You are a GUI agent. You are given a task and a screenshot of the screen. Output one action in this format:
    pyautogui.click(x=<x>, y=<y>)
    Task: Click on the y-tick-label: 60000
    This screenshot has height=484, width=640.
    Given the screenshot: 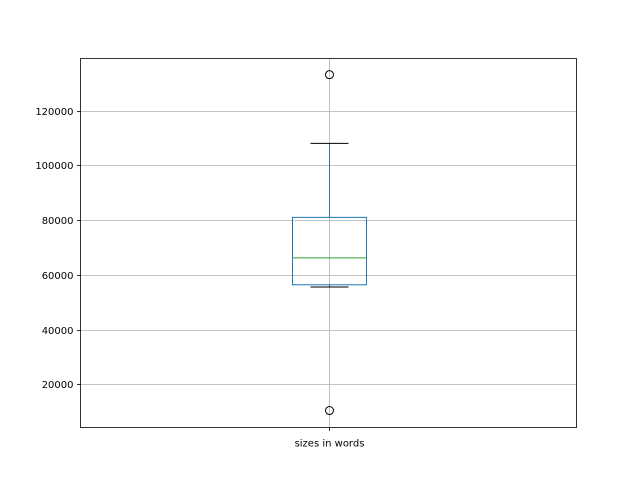 What is the action you would take?
    pyautogui.click(x=58, y=276)
    